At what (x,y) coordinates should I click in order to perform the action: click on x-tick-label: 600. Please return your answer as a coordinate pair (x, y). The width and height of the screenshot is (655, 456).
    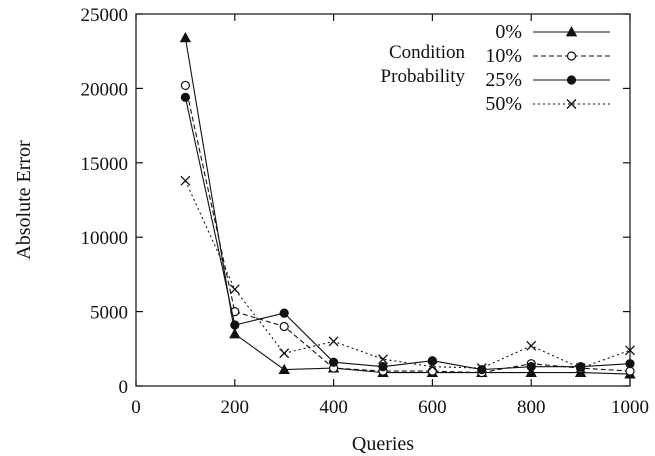
    Looking at the image, I should click on (432, 407).